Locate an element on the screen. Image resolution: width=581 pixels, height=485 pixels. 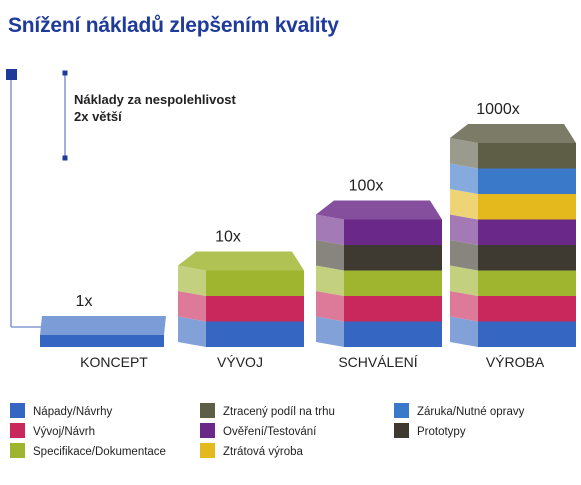
category-label: KONCEPT is located at coordinates (114, 362).